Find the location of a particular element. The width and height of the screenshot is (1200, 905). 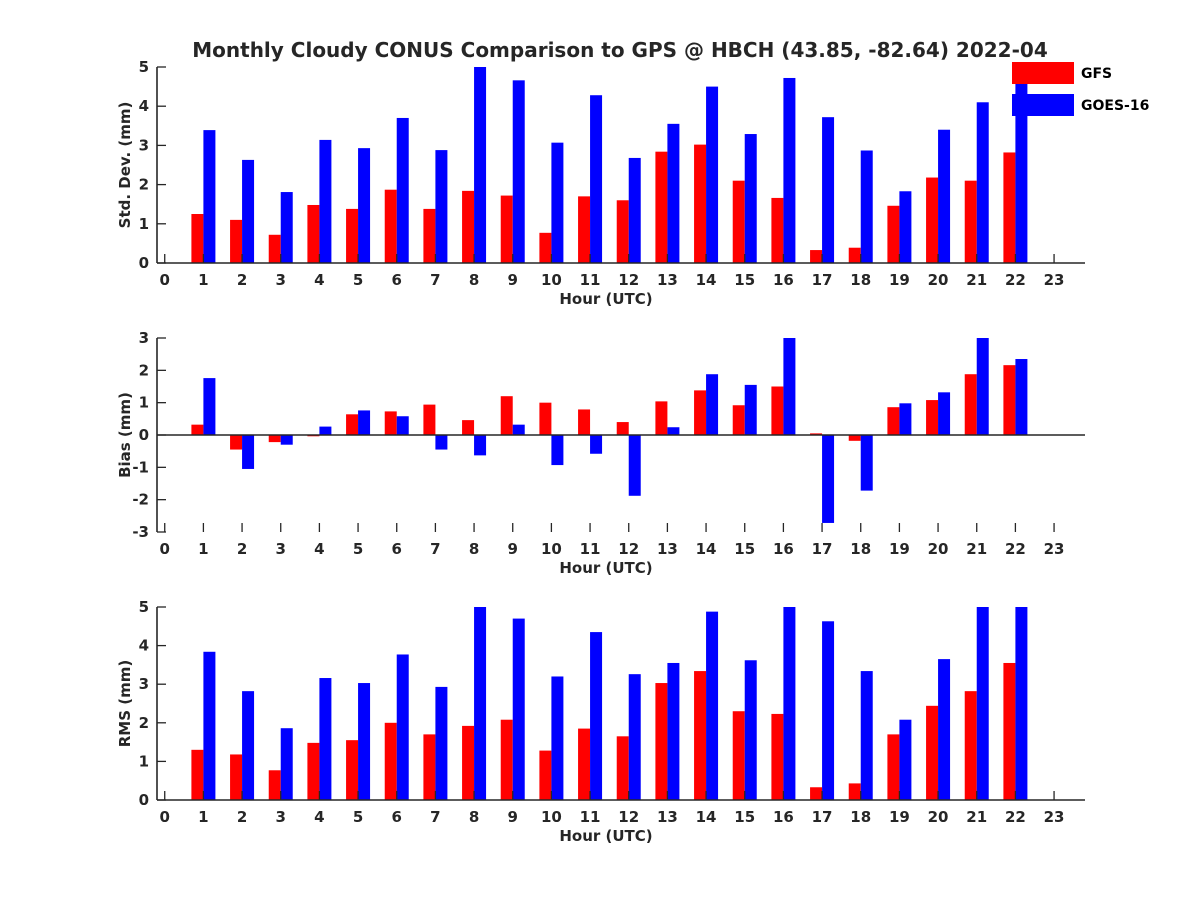

x-tick-label: 8 is located at coordinates (474, 549).